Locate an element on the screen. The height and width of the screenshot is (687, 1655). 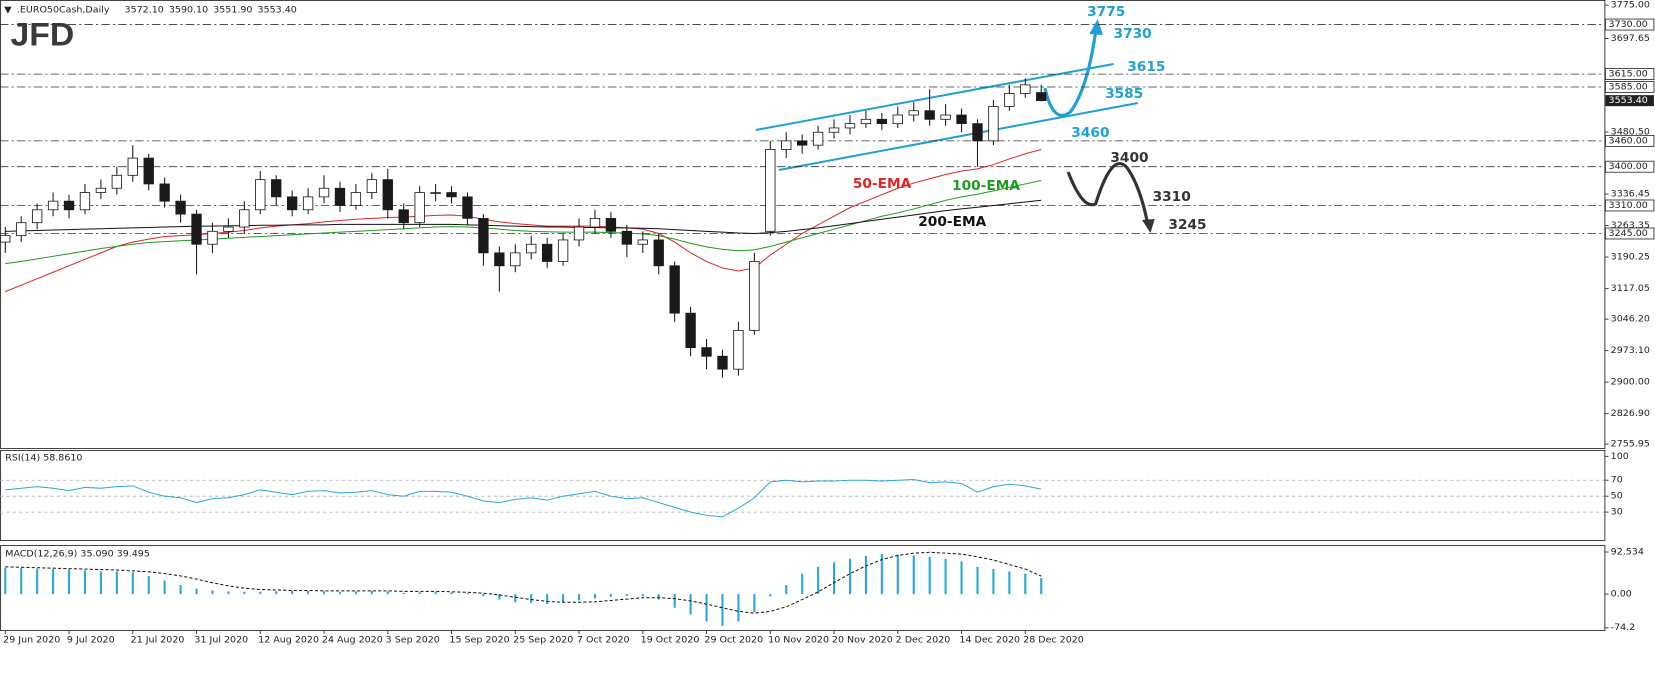
y-tick-label: 3775.00 is located at coordinates (1630, 5).